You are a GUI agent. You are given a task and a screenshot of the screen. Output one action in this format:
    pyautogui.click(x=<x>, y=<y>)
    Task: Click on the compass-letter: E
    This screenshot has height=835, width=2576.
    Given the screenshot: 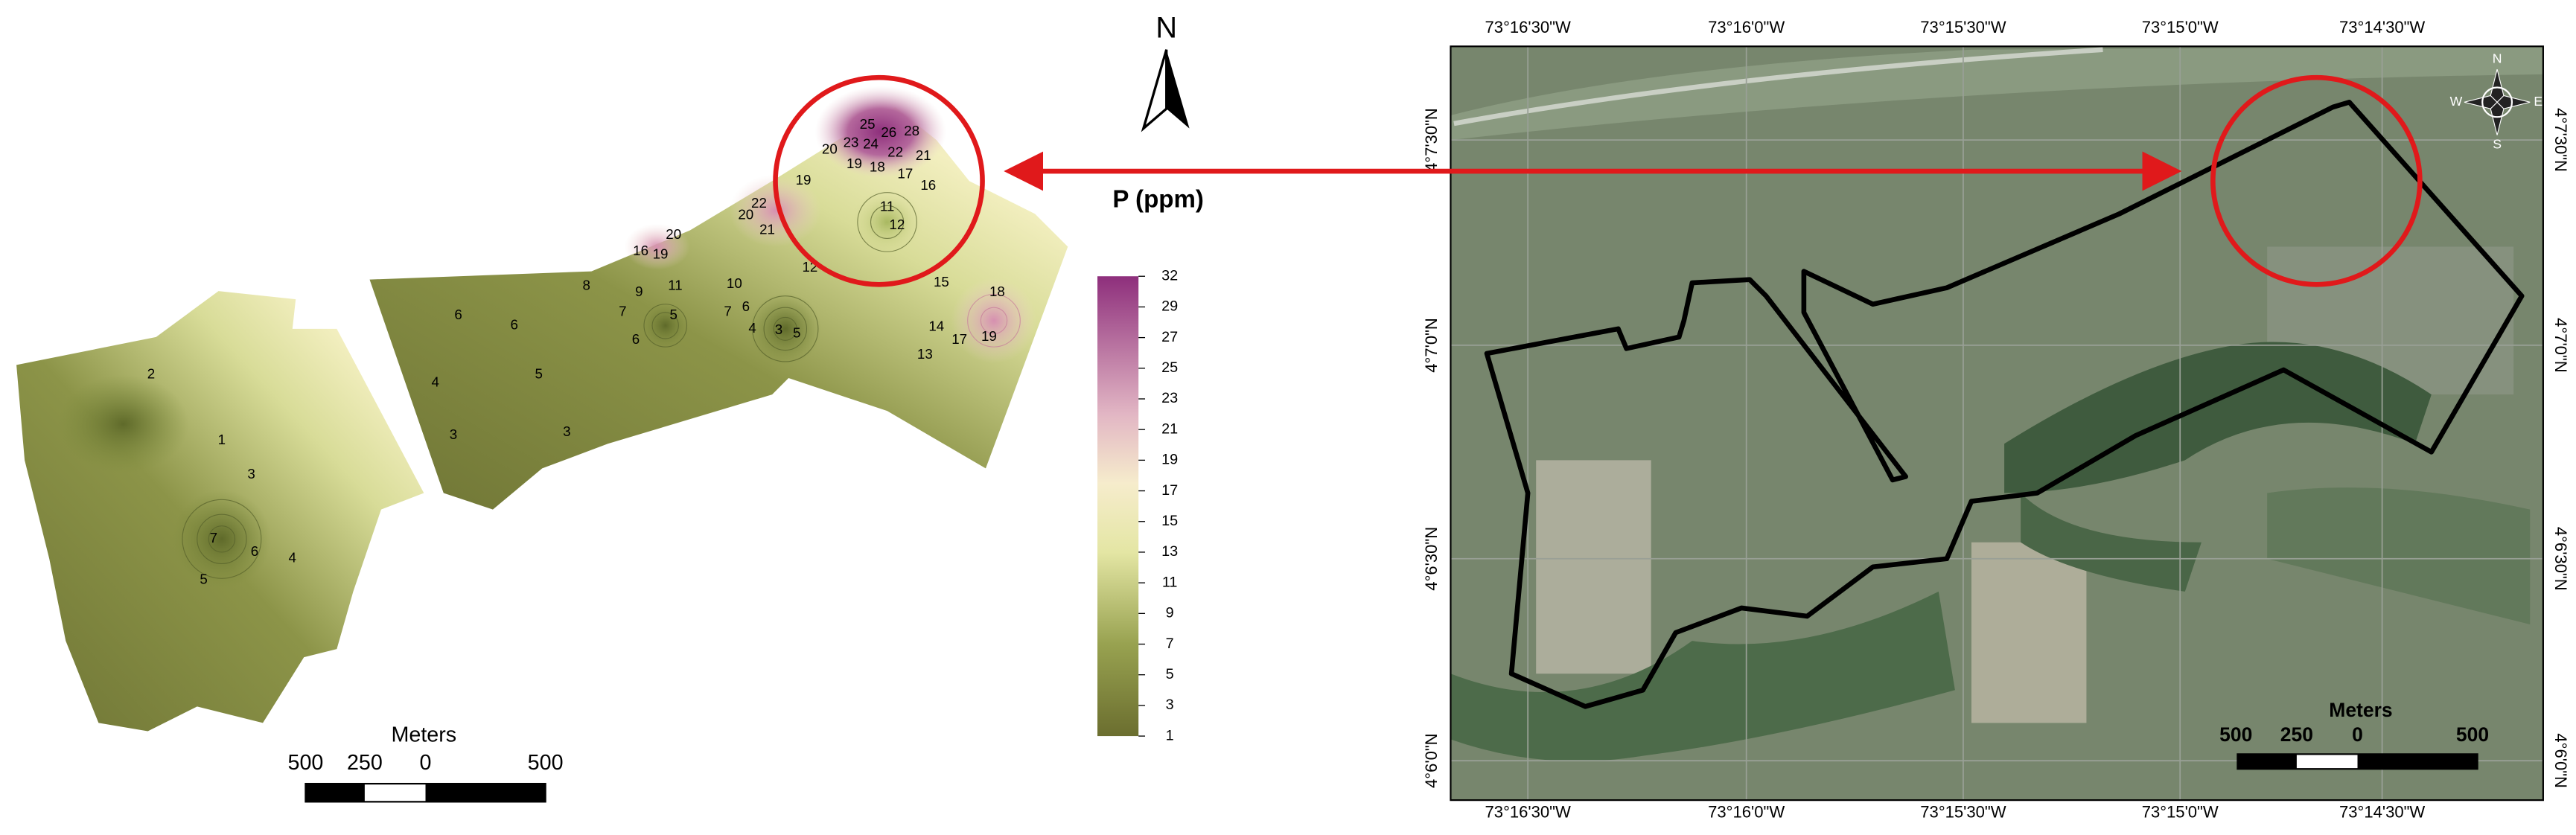 What is the action you would take?
    pyautogui.click(x=2538, y=101)
    